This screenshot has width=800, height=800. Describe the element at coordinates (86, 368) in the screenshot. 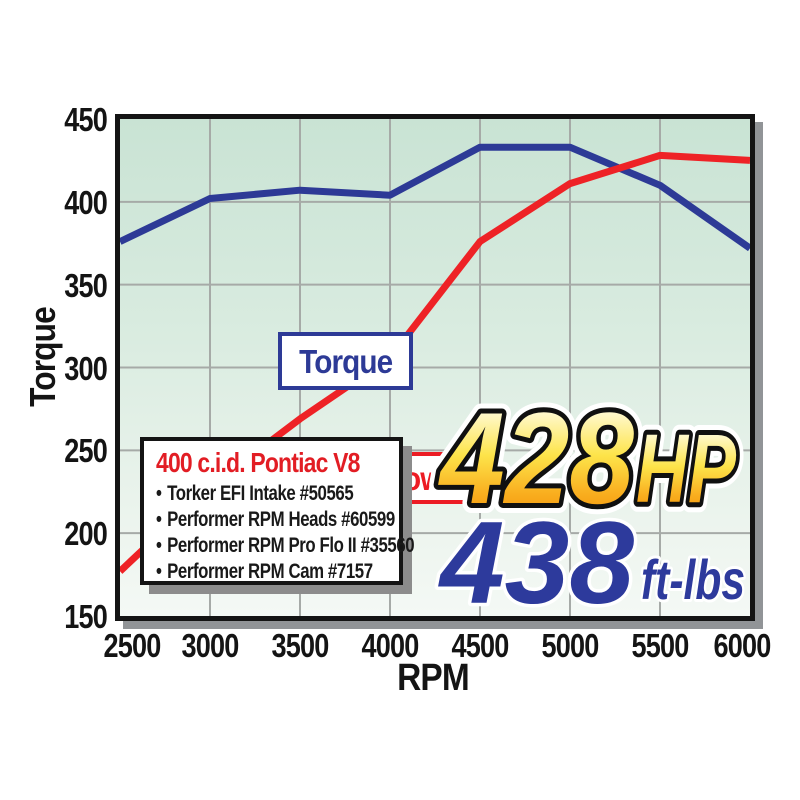

I see `y-tick-label: 300` at that location.